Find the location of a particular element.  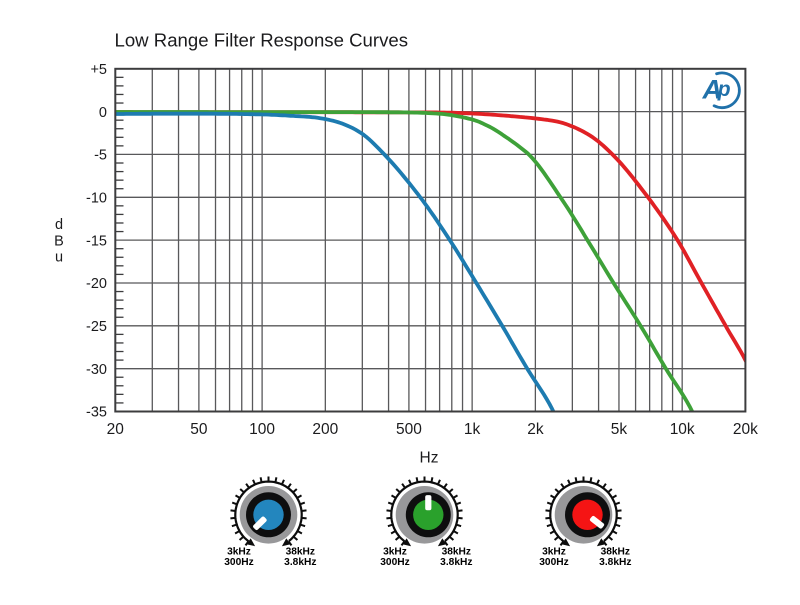

svg-text: A is located at coordinates (712, 89).